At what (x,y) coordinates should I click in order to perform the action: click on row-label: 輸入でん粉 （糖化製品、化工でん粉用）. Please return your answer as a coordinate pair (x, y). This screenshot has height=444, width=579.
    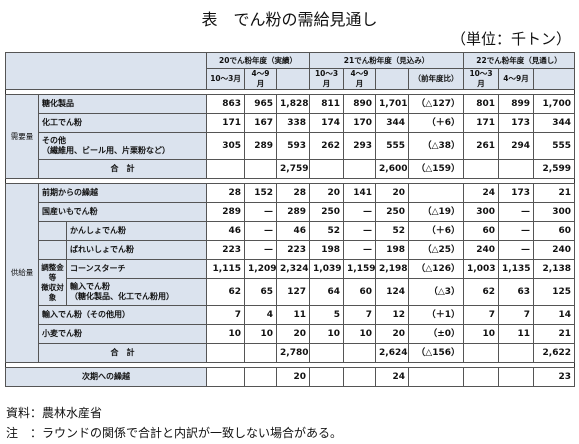
    Looking at the image, I should click on (136, 292).